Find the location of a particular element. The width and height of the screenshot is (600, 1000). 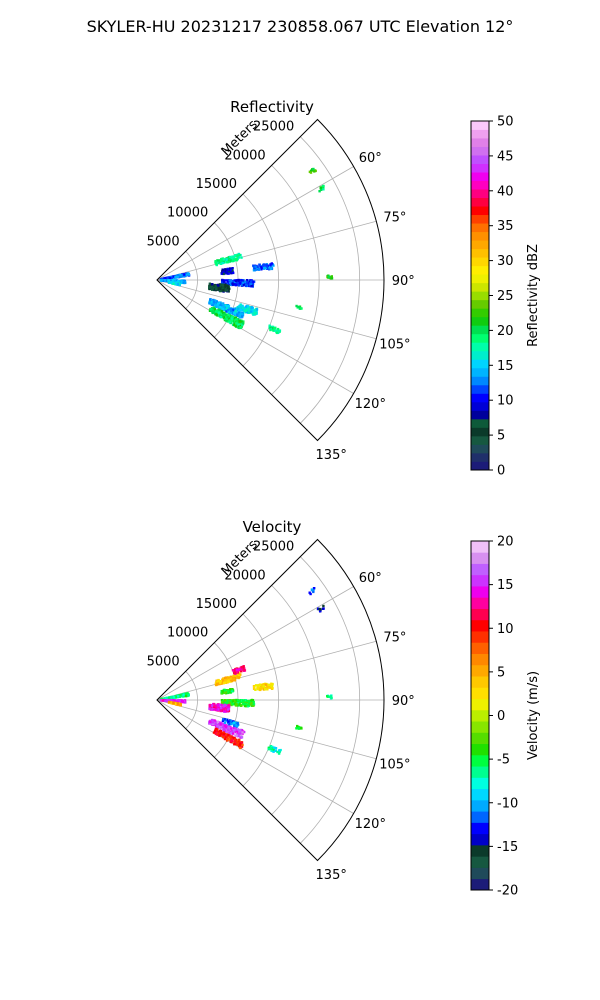

azimuth-tick-label: 105° is located at coordinates (394, 765).